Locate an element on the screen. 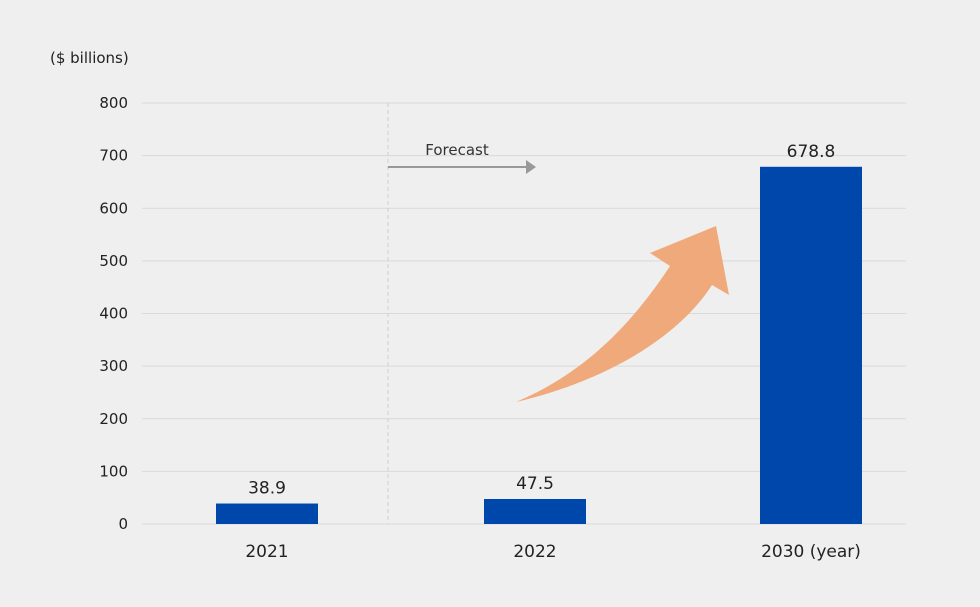  x-tick-label: 2030 (year) is located at coordinates (811, 552).